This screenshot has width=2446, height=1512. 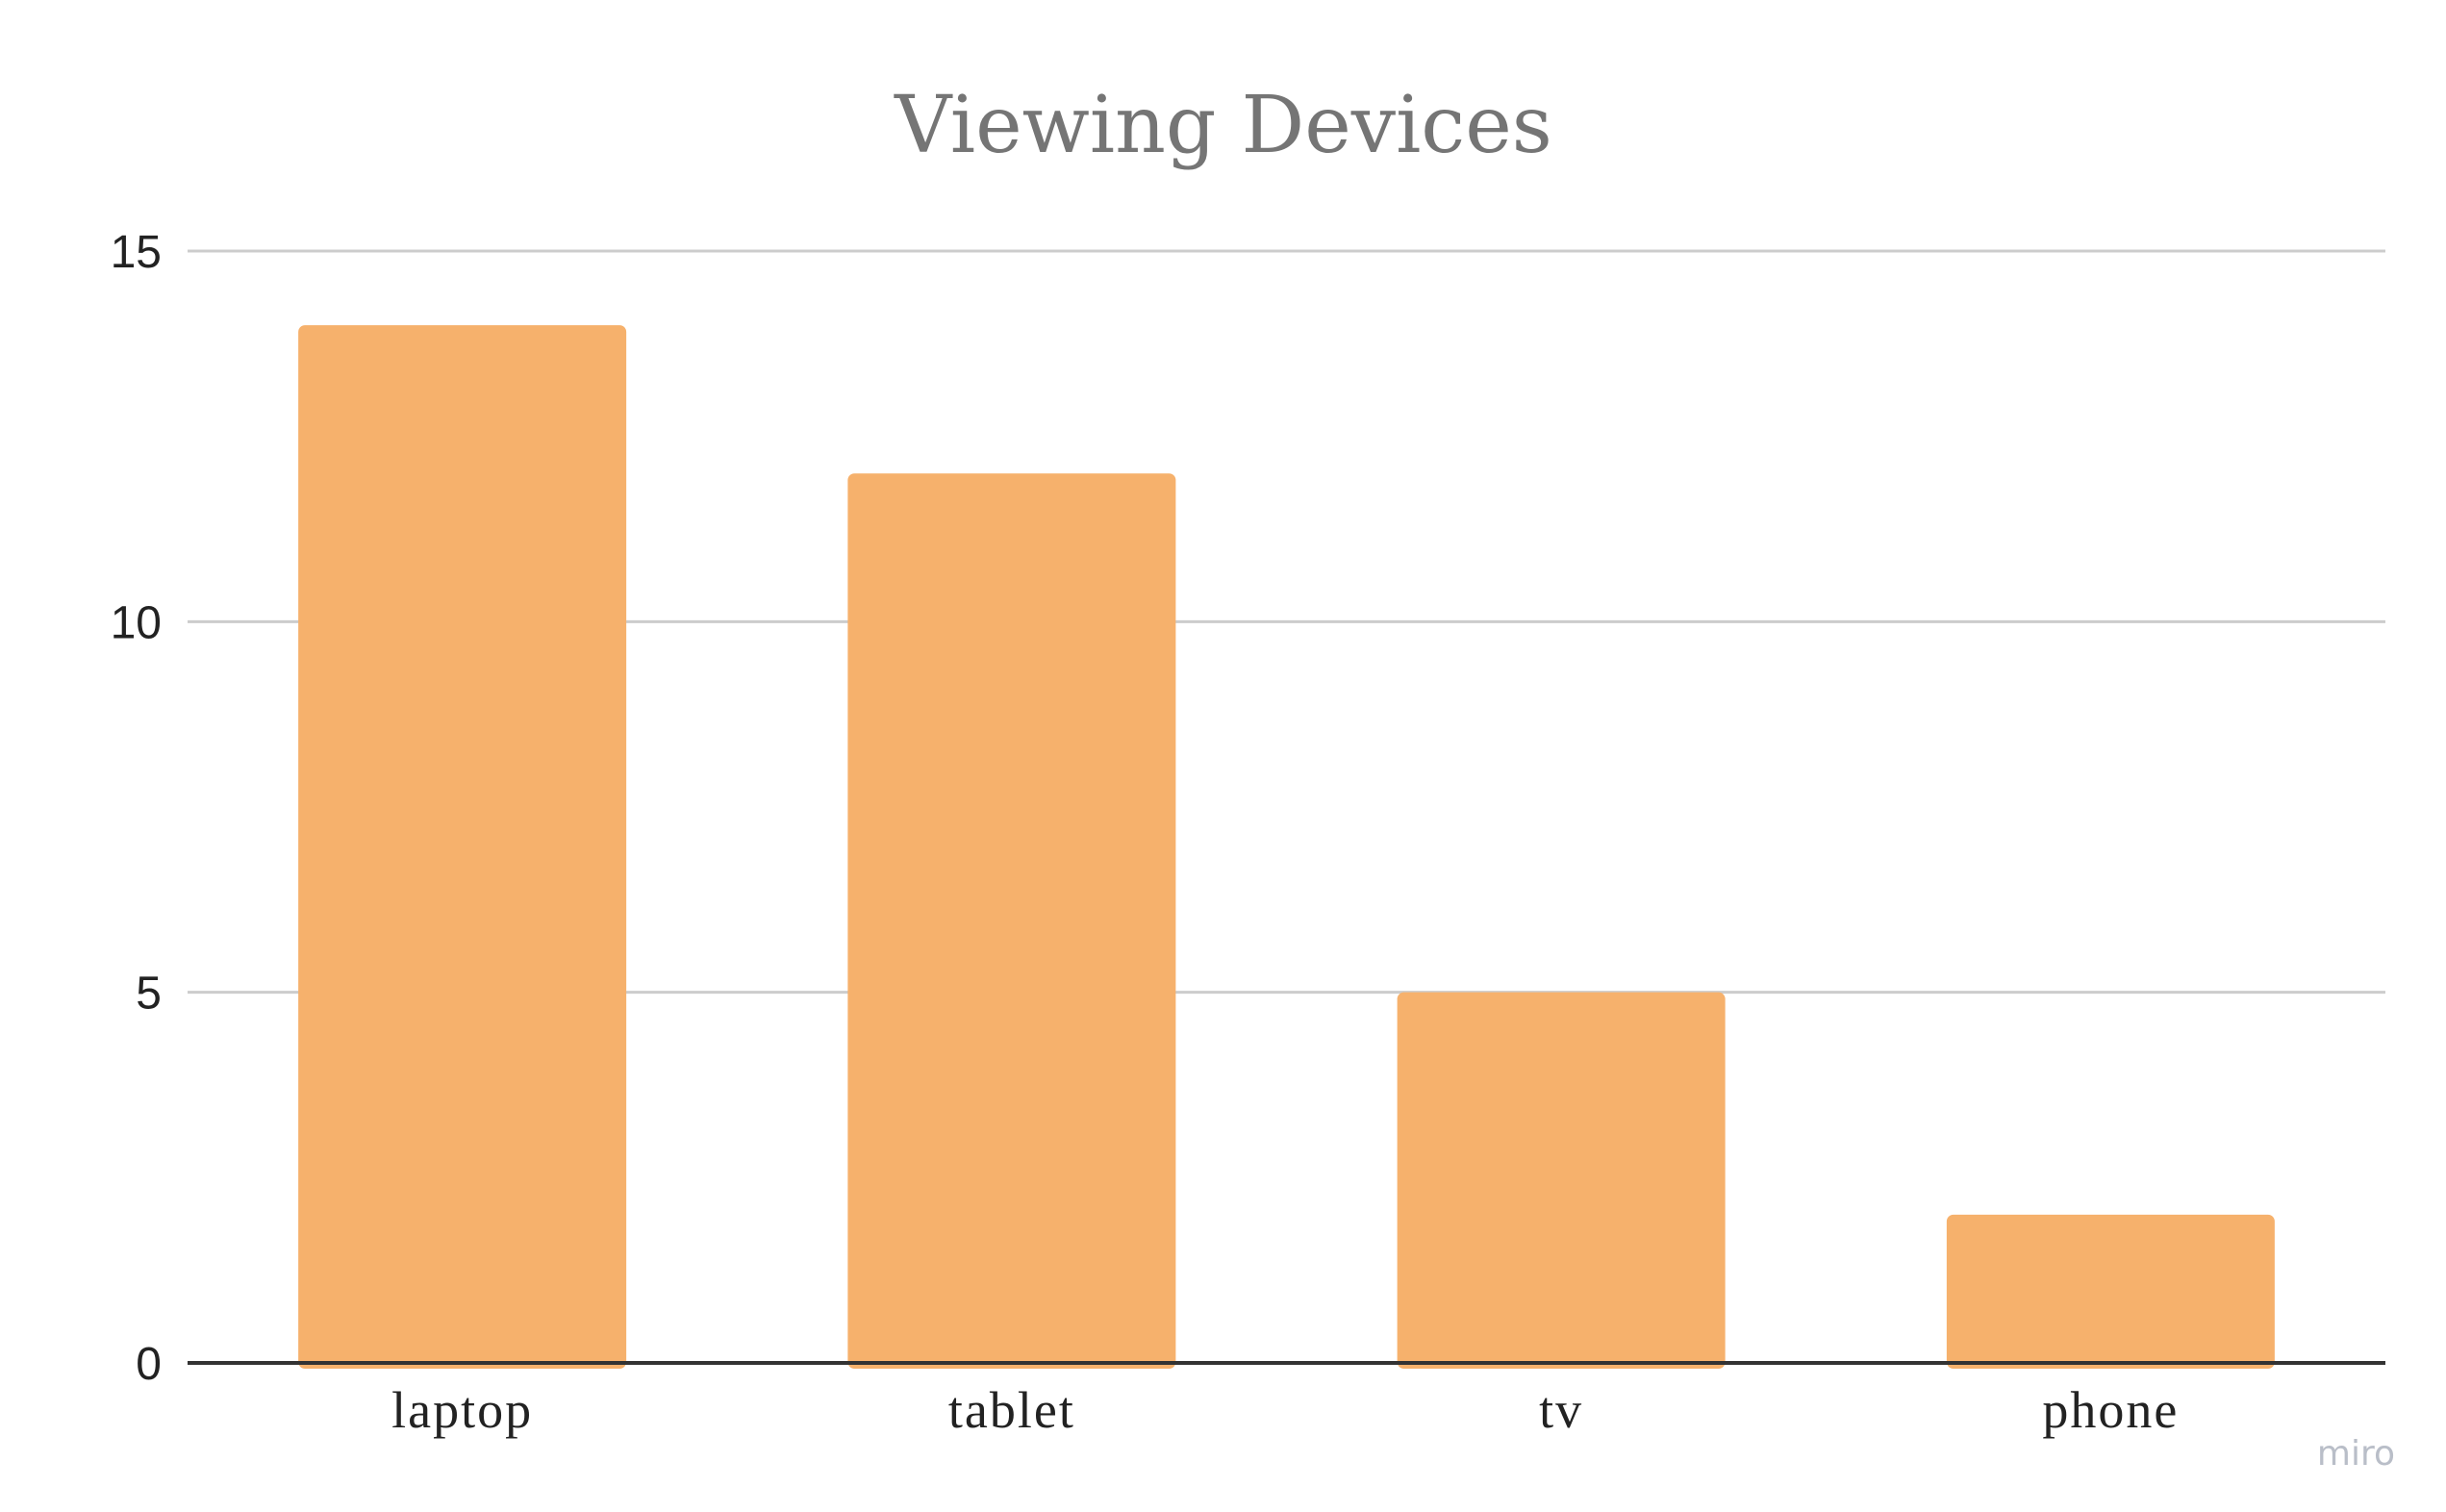 I want to click on x-axis-labels: laptop tablet tv phone, so click(x=1285, y=1410).